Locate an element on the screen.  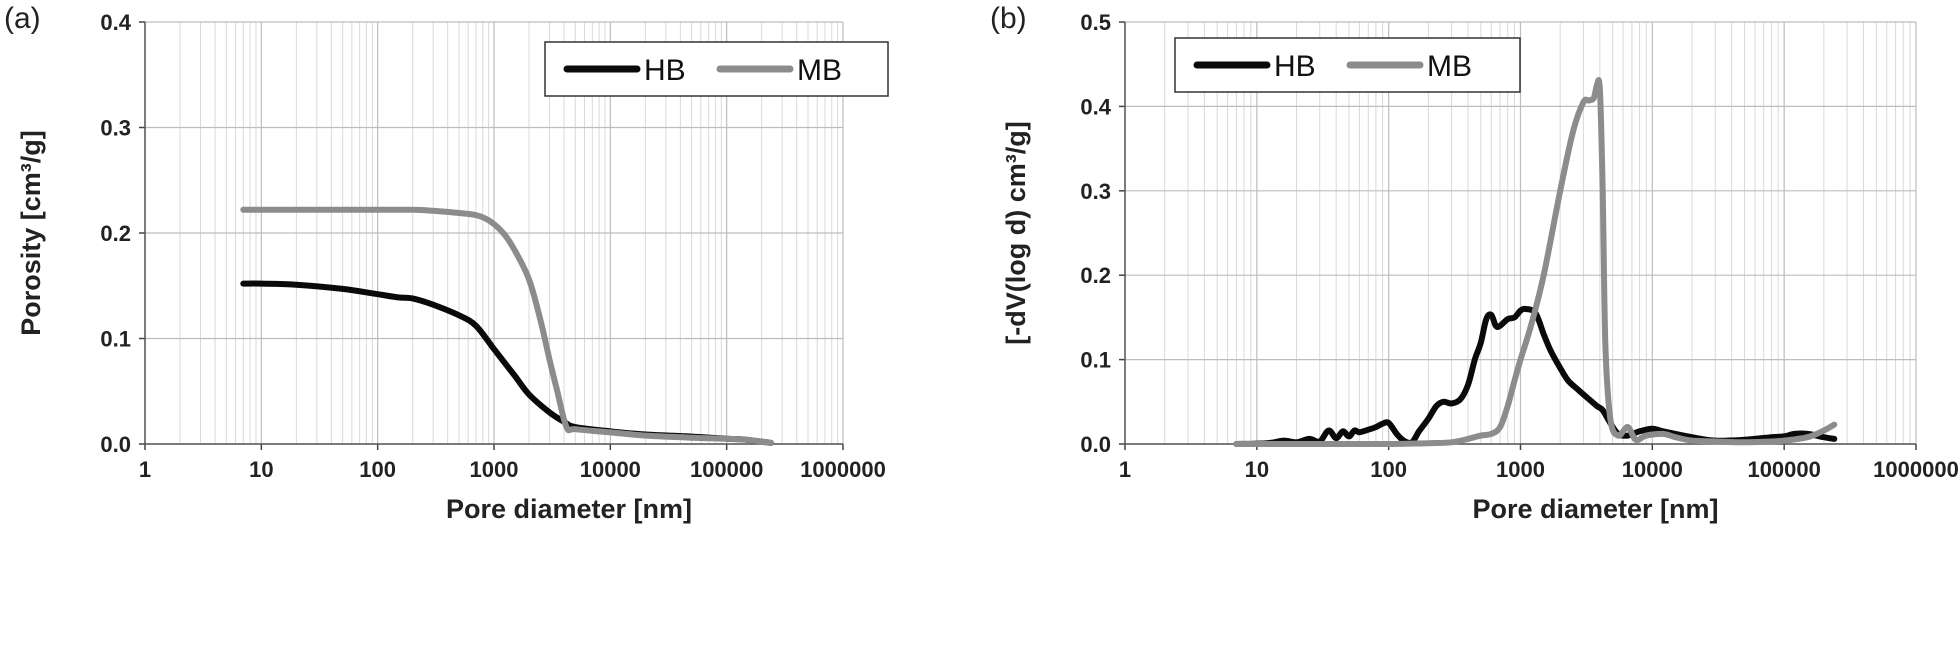
series-line-mb is located at coordinates (507, 326).